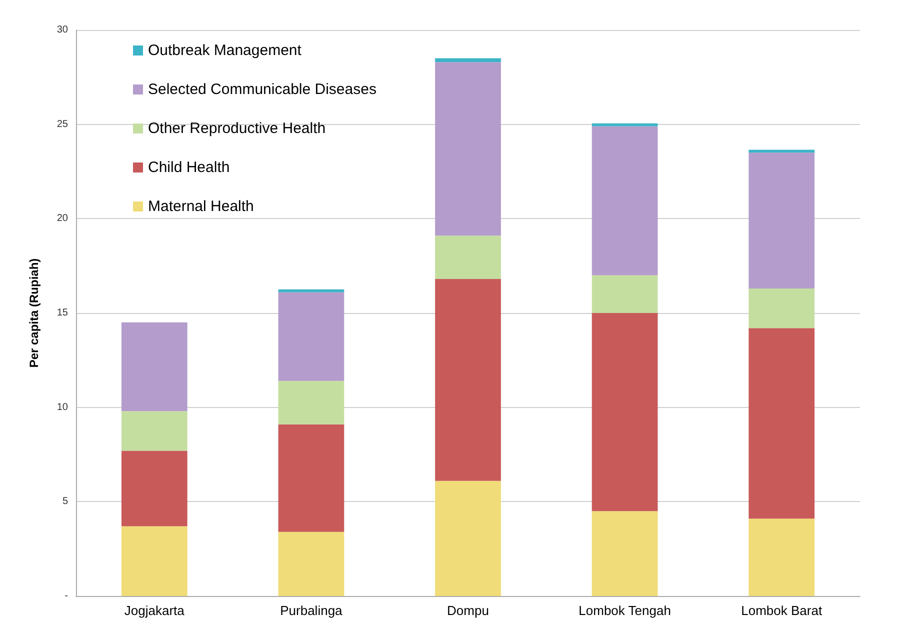  Describe the element at coordinates (155, 610) in the screenshot. I see `x-tick-label: Jogjakarta` at that location.